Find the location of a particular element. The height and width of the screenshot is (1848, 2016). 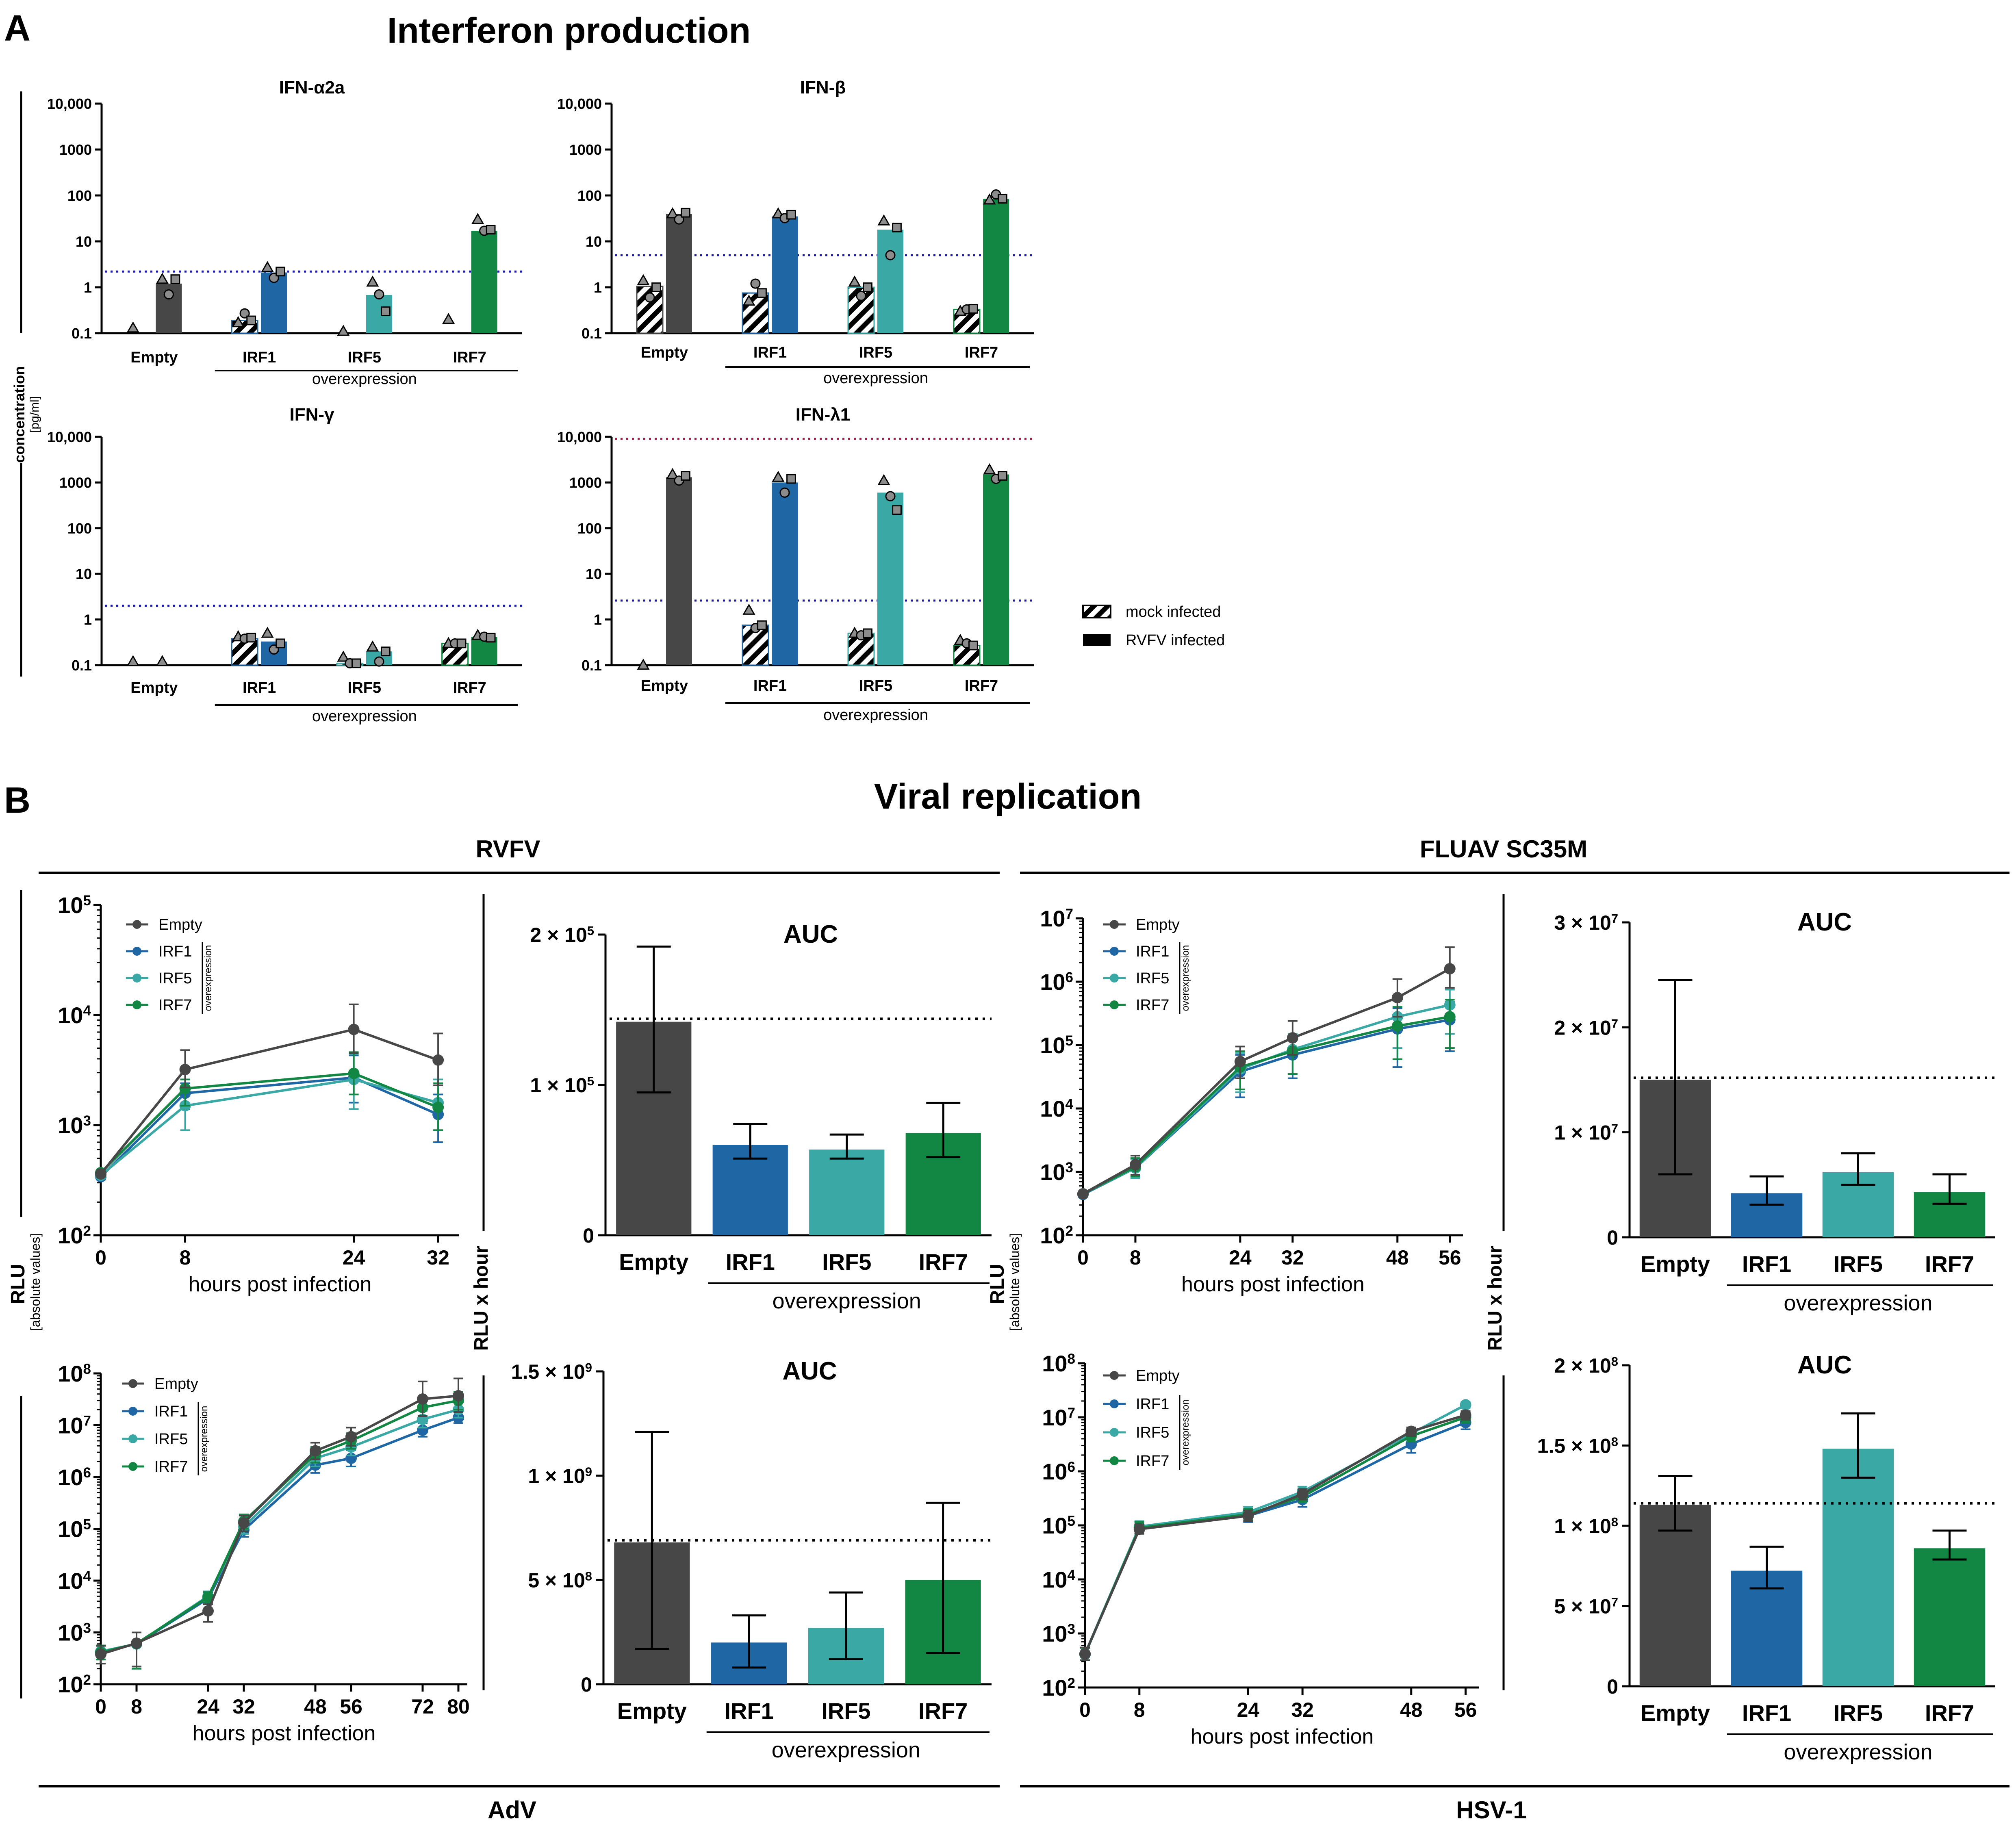

series-line-irf1 is located at coordinates (269, 1127).